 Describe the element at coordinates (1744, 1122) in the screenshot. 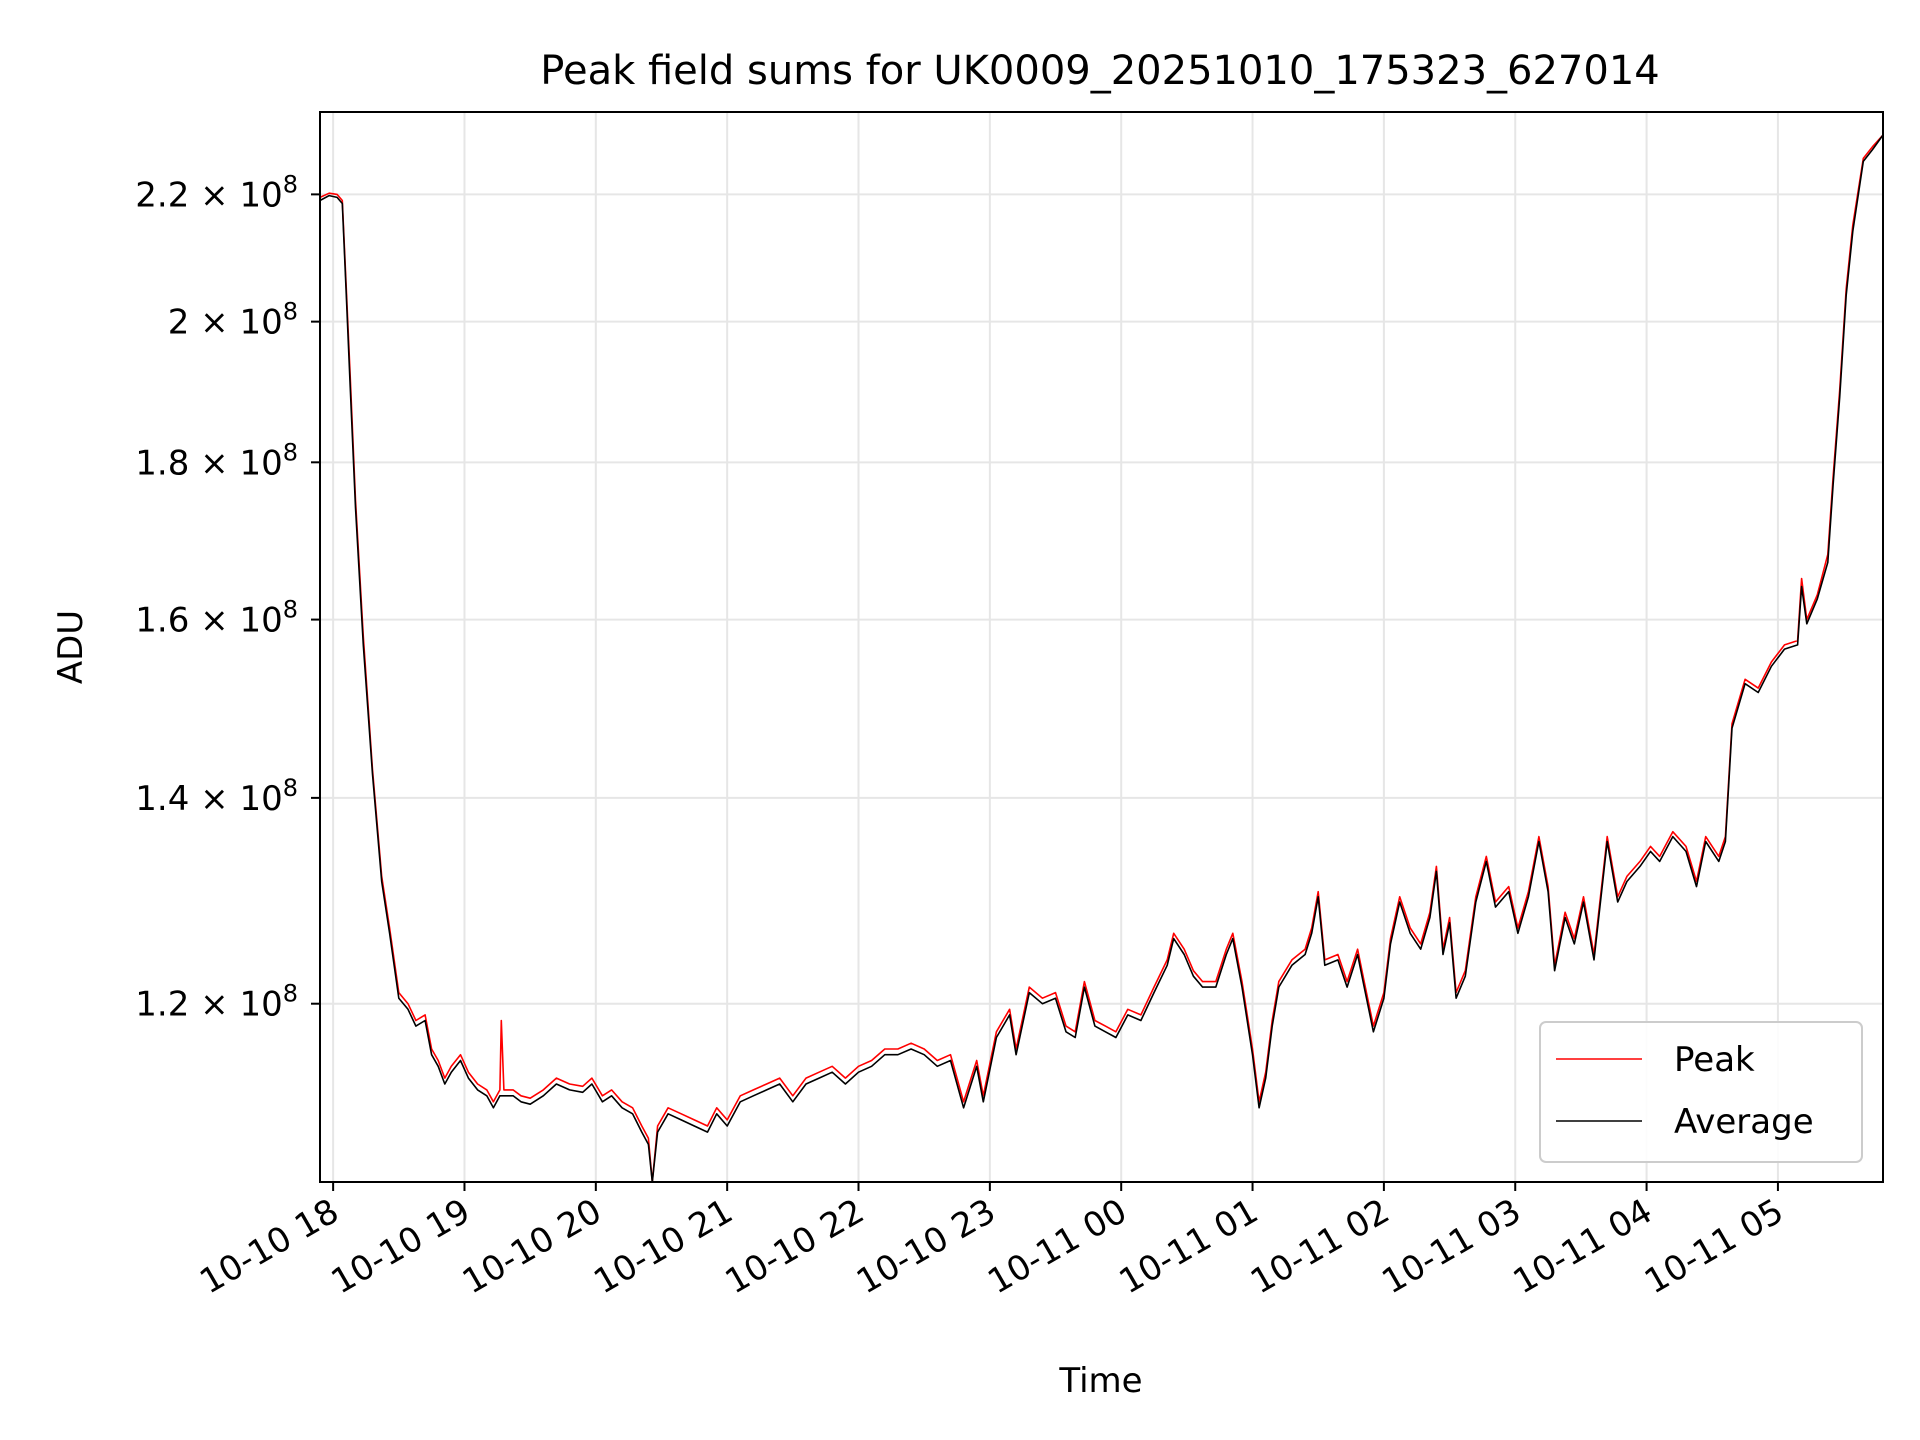

I see `legend-label-average: Average` at that location.